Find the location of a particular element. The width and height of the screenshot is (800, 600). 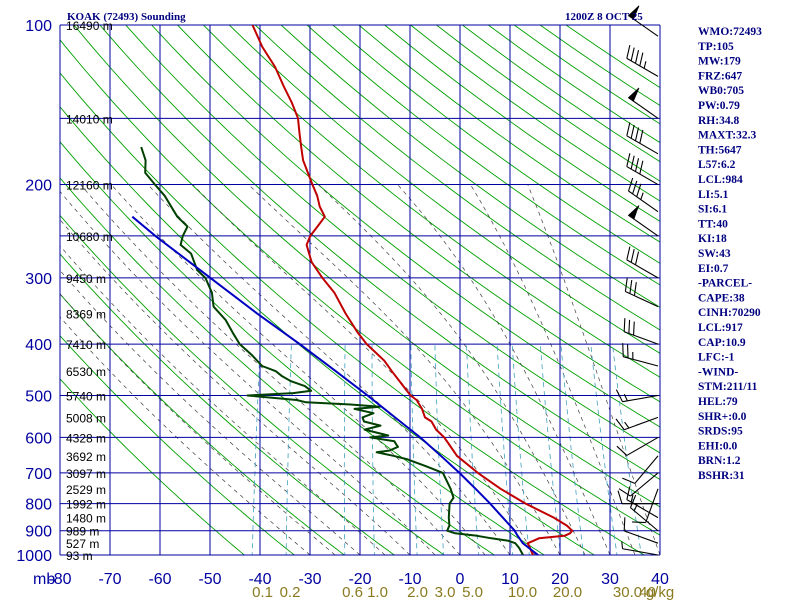

mixing-ratio-tick-label: 5.0 is located at coordinates (472, 592).